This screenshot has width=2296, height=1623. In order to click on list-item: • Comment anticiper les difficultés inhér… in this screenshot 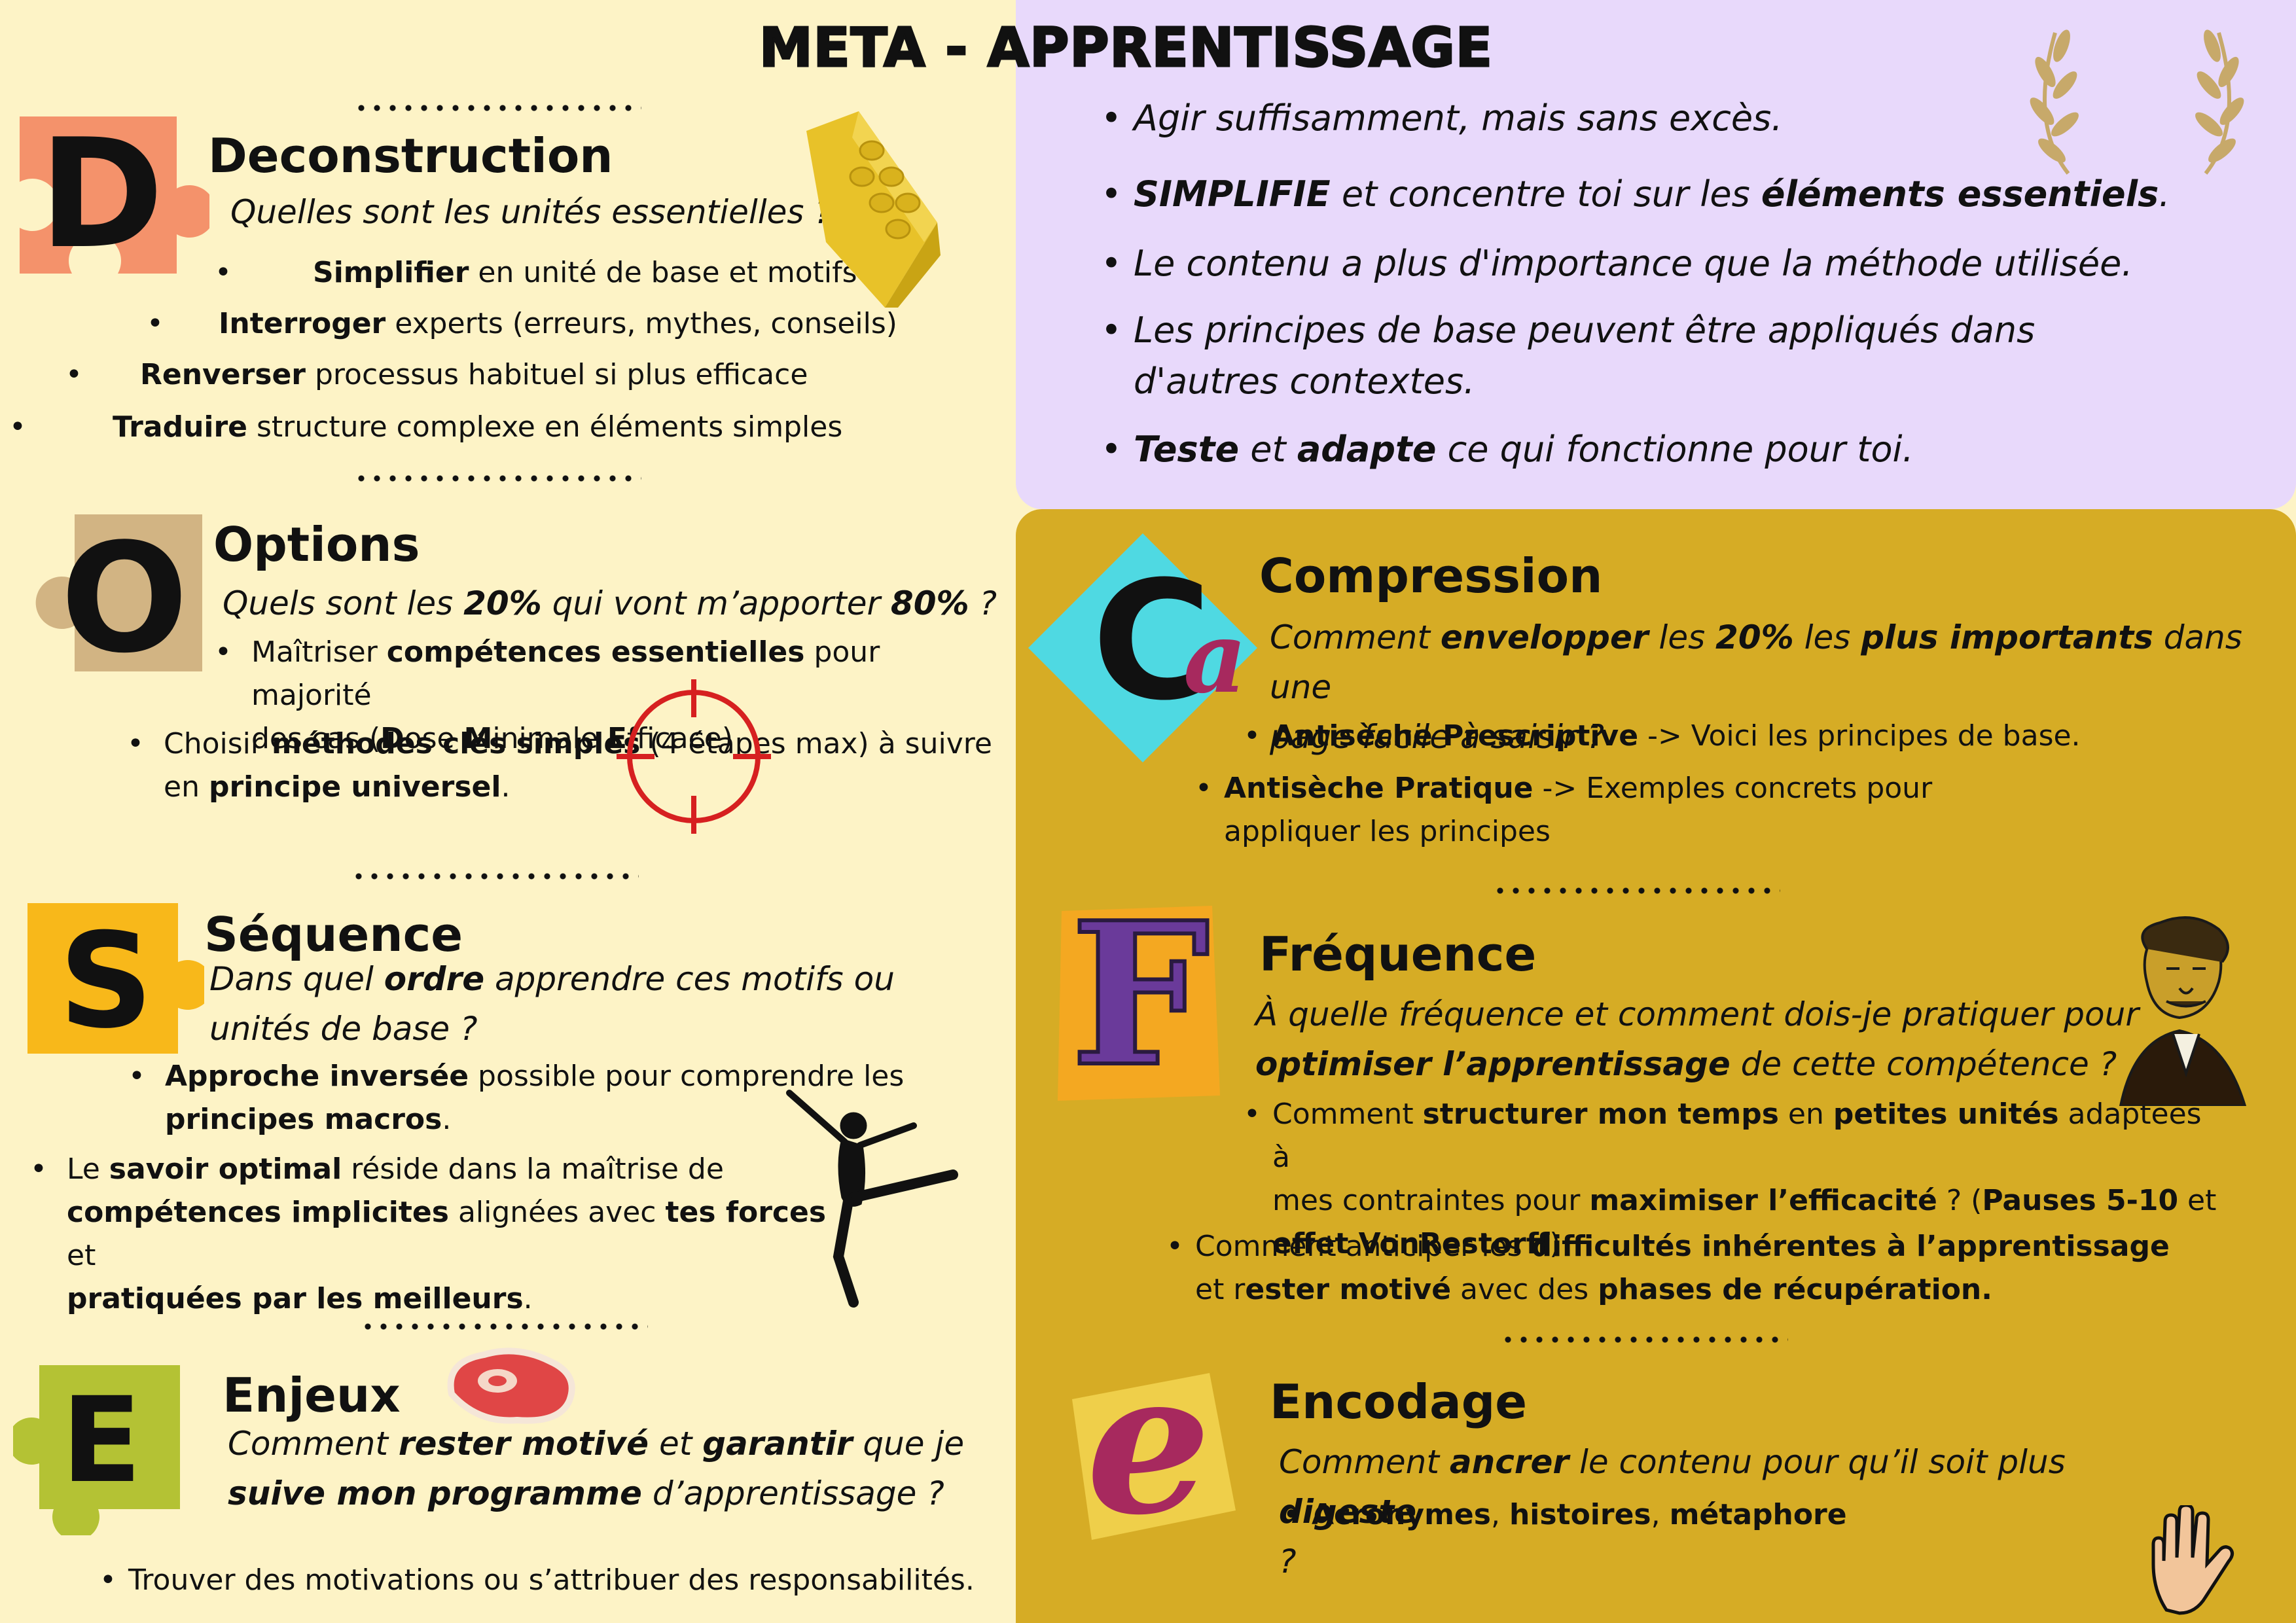, I will do `click(1668, 1268)`.